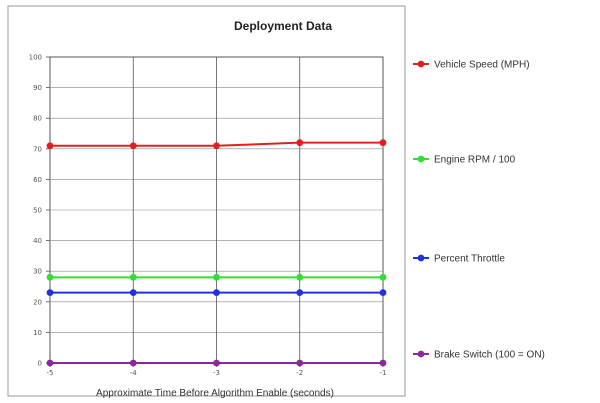 The height and width of the screenshot is (403, 600). I want to click on y-tick-label: 30, so click(37, 272).